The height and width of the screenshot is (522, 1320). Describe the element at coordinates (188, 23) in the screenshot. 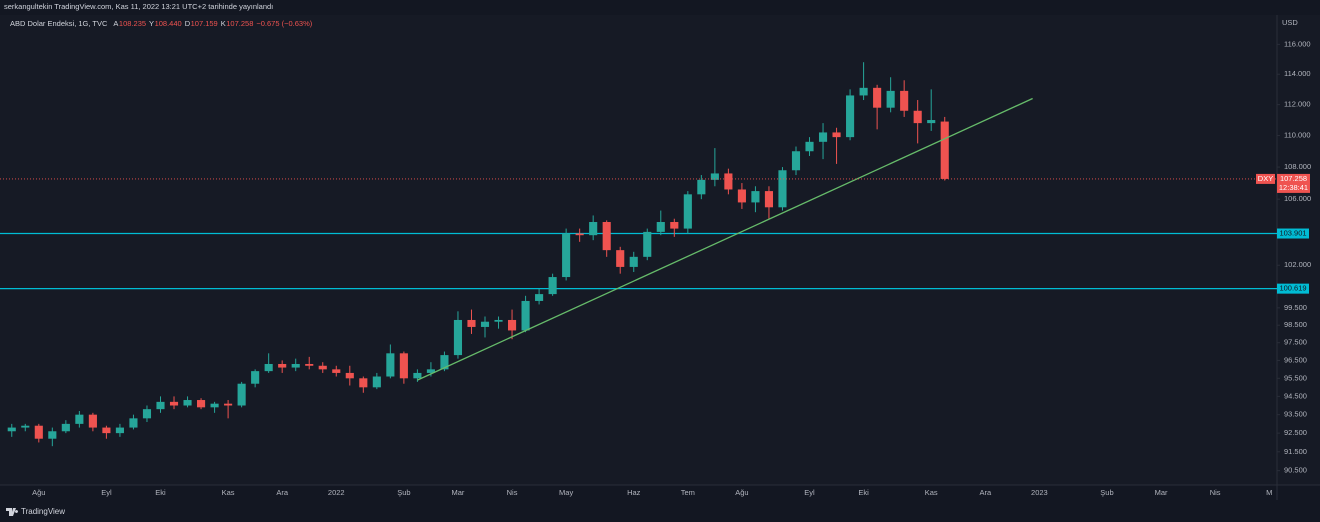

I see `legend-key: D` at that location.